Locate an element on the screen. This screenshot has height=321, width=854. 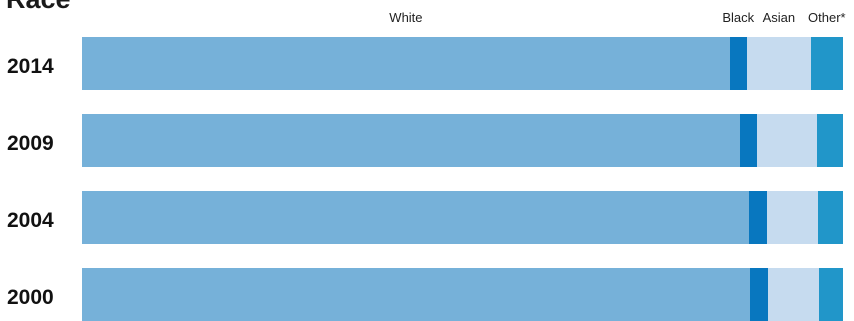
bar-segment-asian-2009 is located at coordinates (787, 140).